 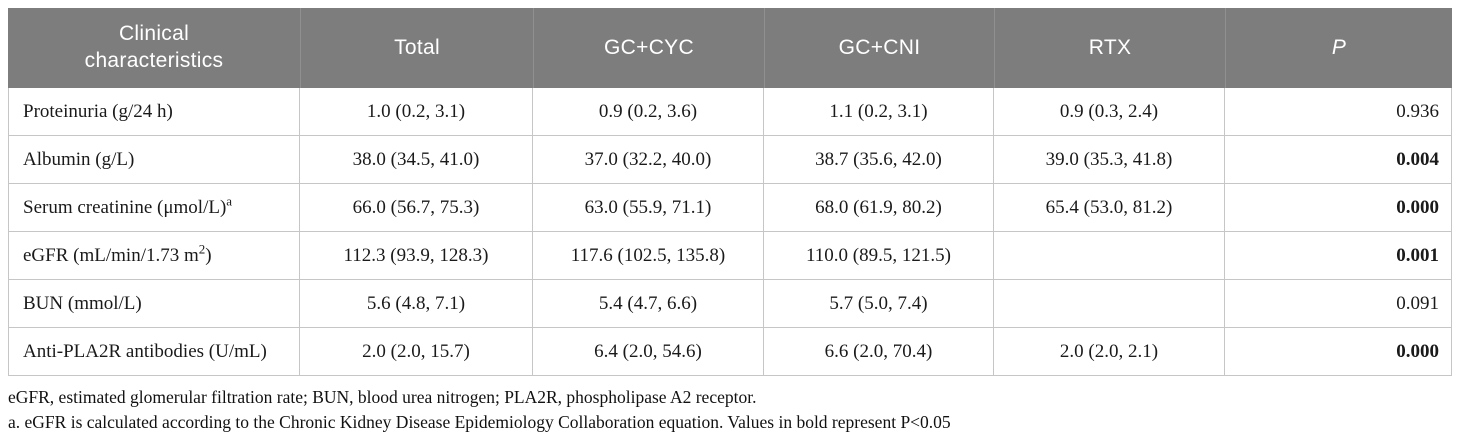 What do you see at coordinates (648, 160) in the screenshot?
I see `value-cell: 37.0 (32.2, 40.0)` at bounding box center [648, 160].